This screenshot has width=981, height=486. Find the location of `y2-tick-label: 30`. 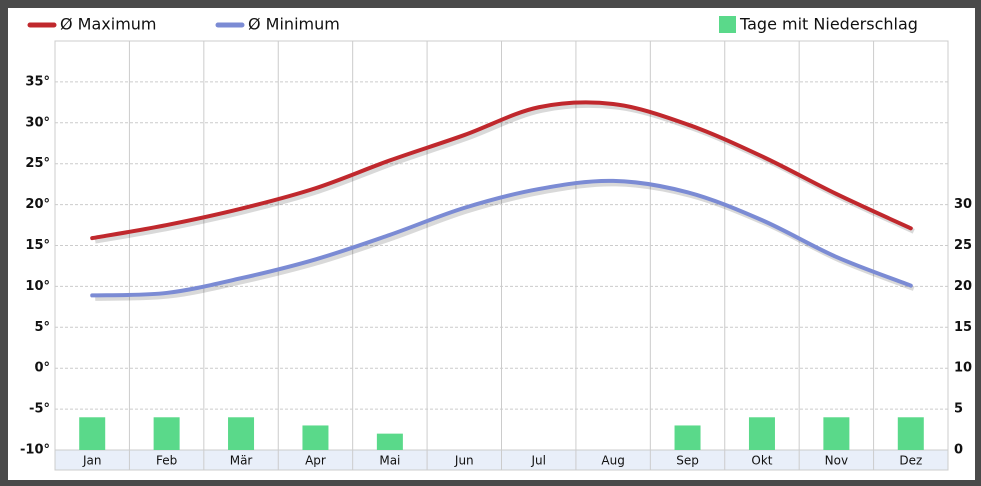

y2-tick-label: 30 is located at coordinates (963, 204).